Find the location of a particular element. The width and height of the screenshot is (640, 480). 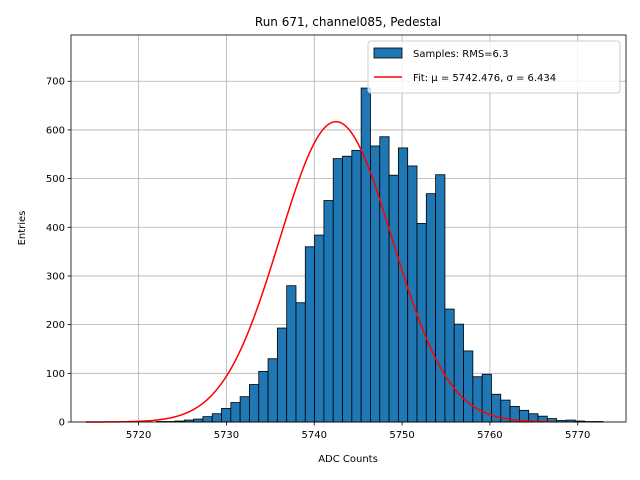

y-tick-label: 700 is located at coordinates (55, 82).